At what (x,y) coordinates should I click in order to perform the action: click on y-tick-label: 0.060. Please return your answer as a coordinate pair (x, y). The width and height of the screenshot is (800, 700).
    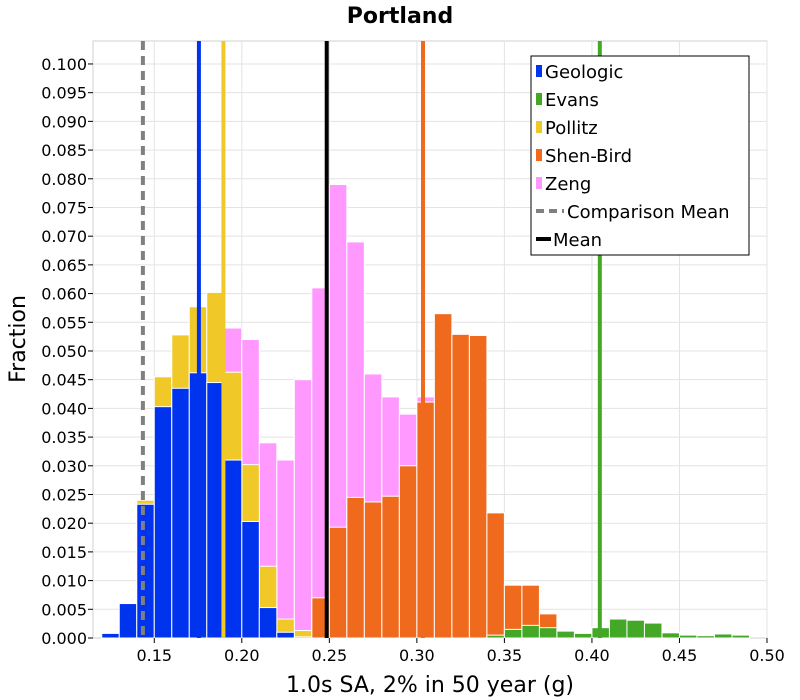
    Looking at the image, I should click on (64, 294).